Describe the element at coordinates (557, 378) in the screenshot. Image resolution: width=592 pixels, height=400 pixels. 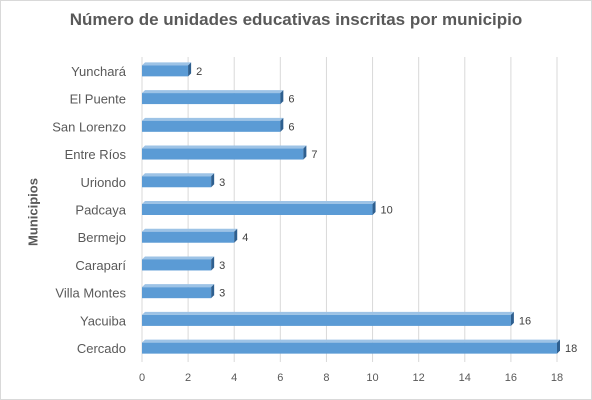
I see `x-tick-label: 18` at that location.